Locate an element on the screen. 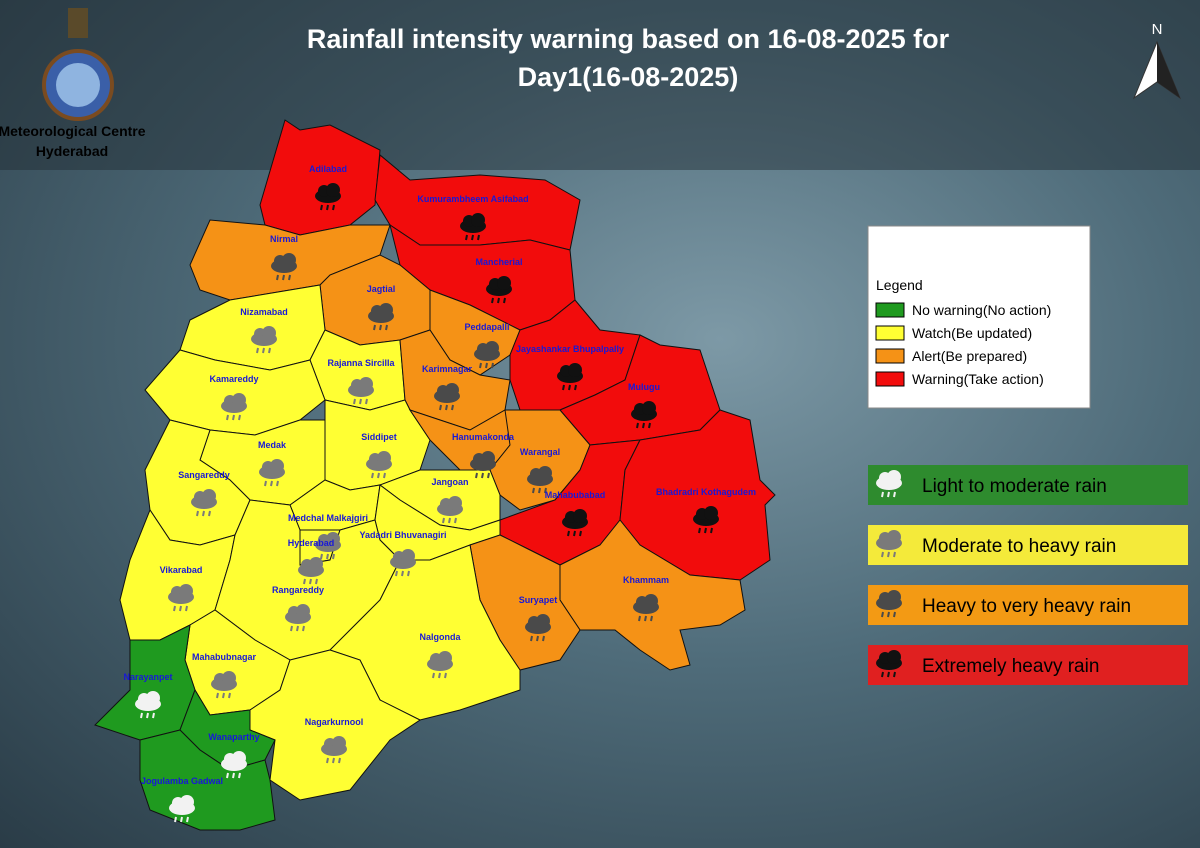 The width and height of the screenshot is (1200, 848). district-name: Mahabubnagar is located at coordinates (224, 657).